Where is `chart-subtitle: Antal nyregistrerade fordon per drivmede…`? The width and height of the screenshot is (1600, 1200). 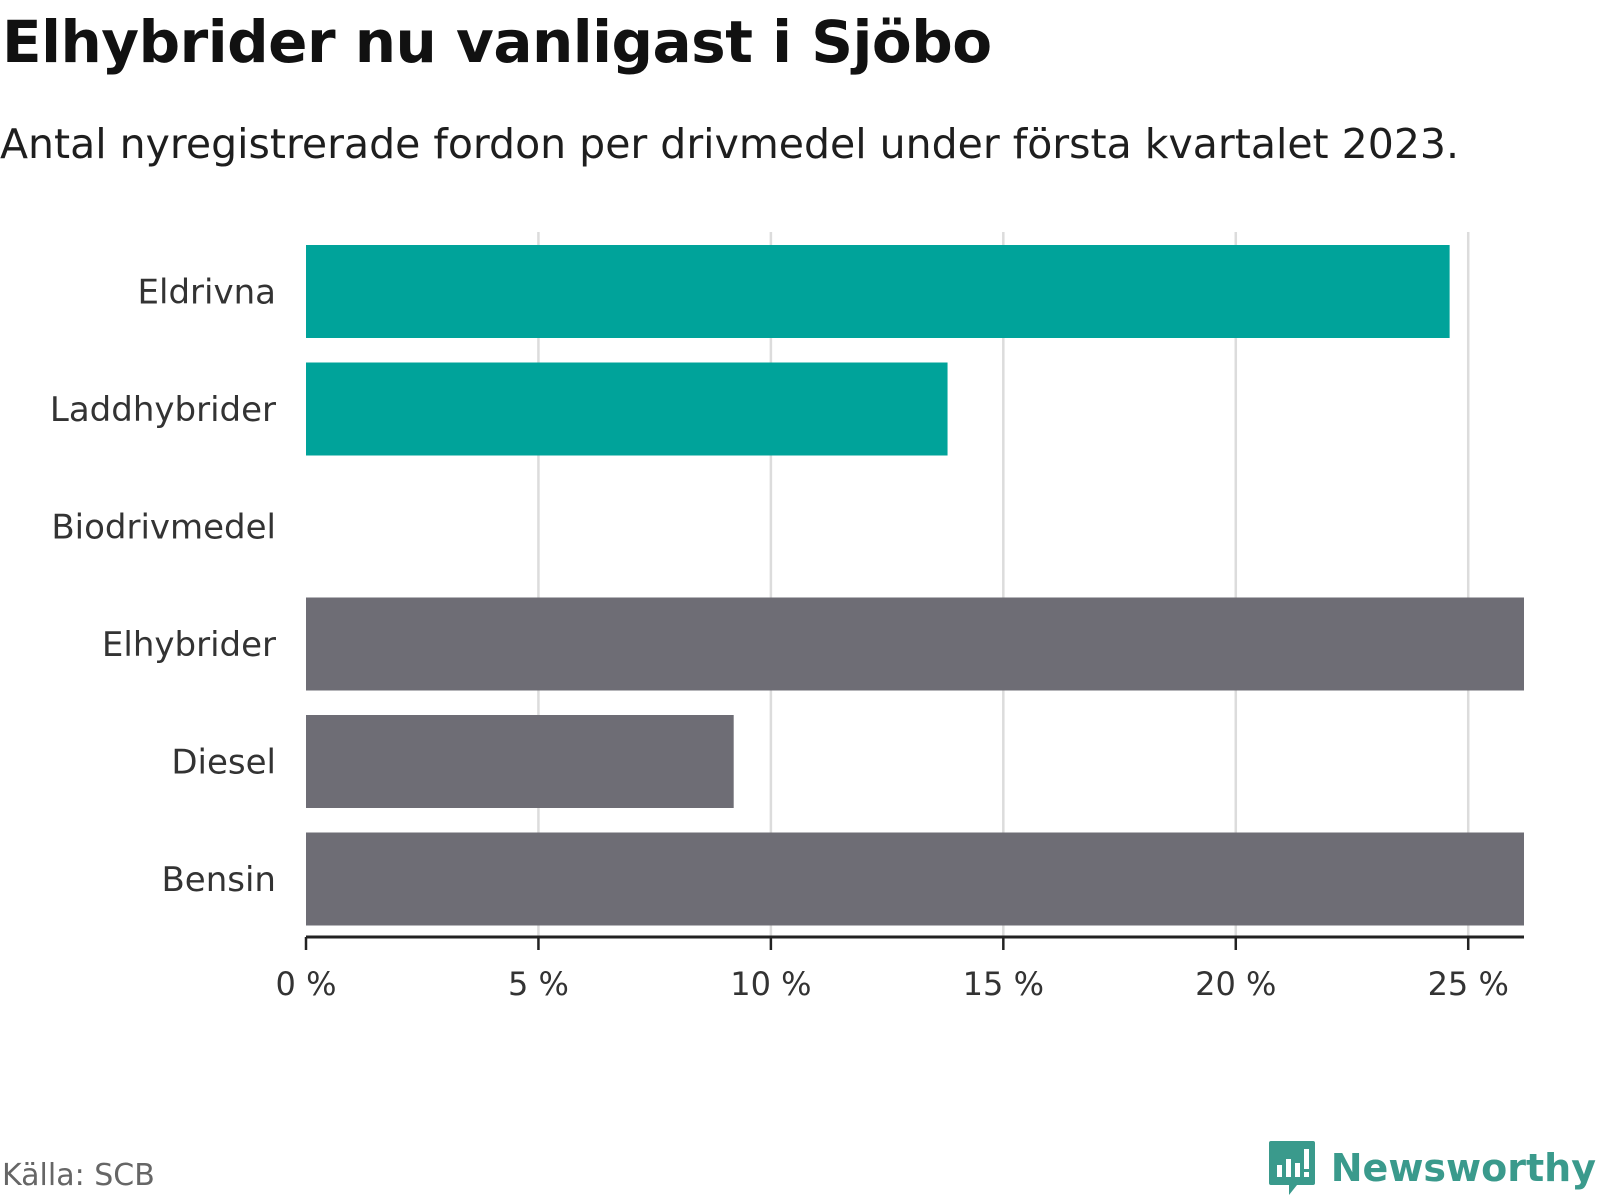 chart-subtitle: Antal nyregistrerade fordon per drivmede… is located at coordinates (730, 144).